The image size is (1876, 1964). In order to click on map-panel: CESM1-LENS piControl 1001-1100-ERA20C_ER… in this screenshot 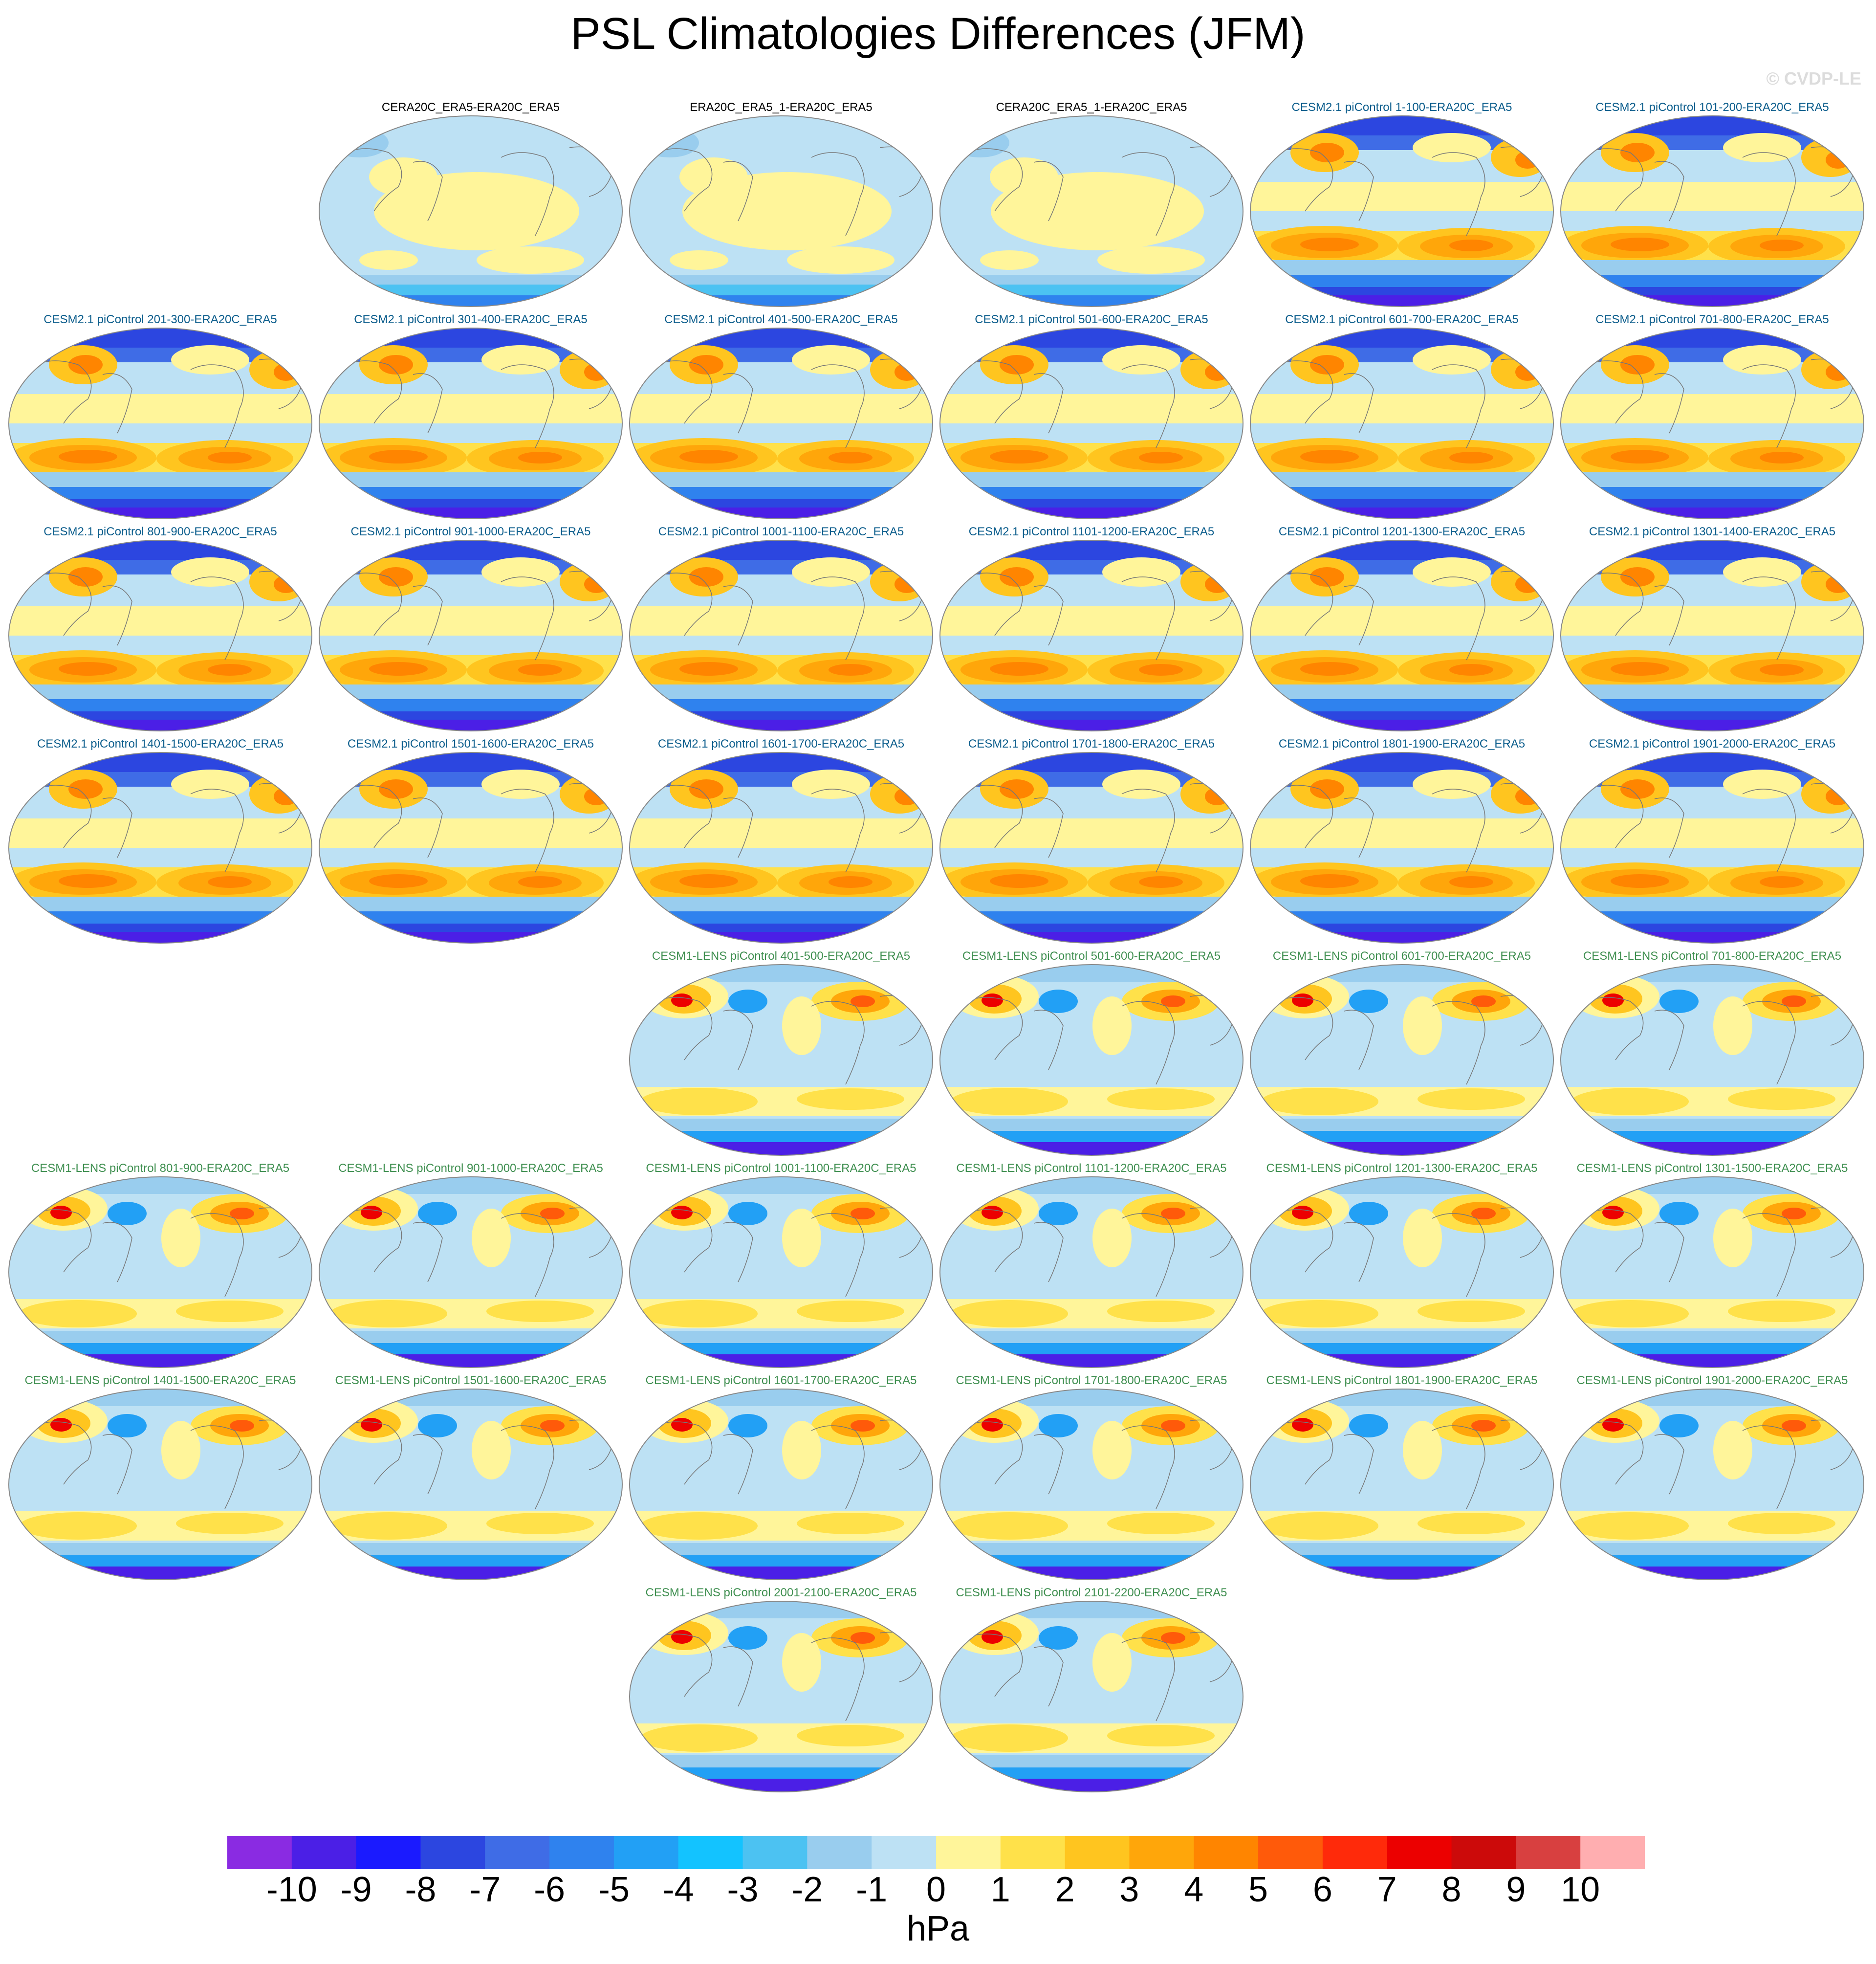, I will do `click(781, 1264)`.